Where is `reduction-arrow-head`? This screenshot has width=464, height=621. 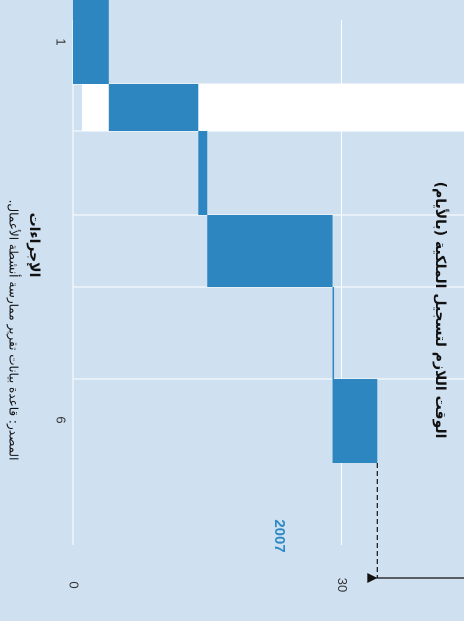 reduction-arrow-head is located at coordinates (372, 578).